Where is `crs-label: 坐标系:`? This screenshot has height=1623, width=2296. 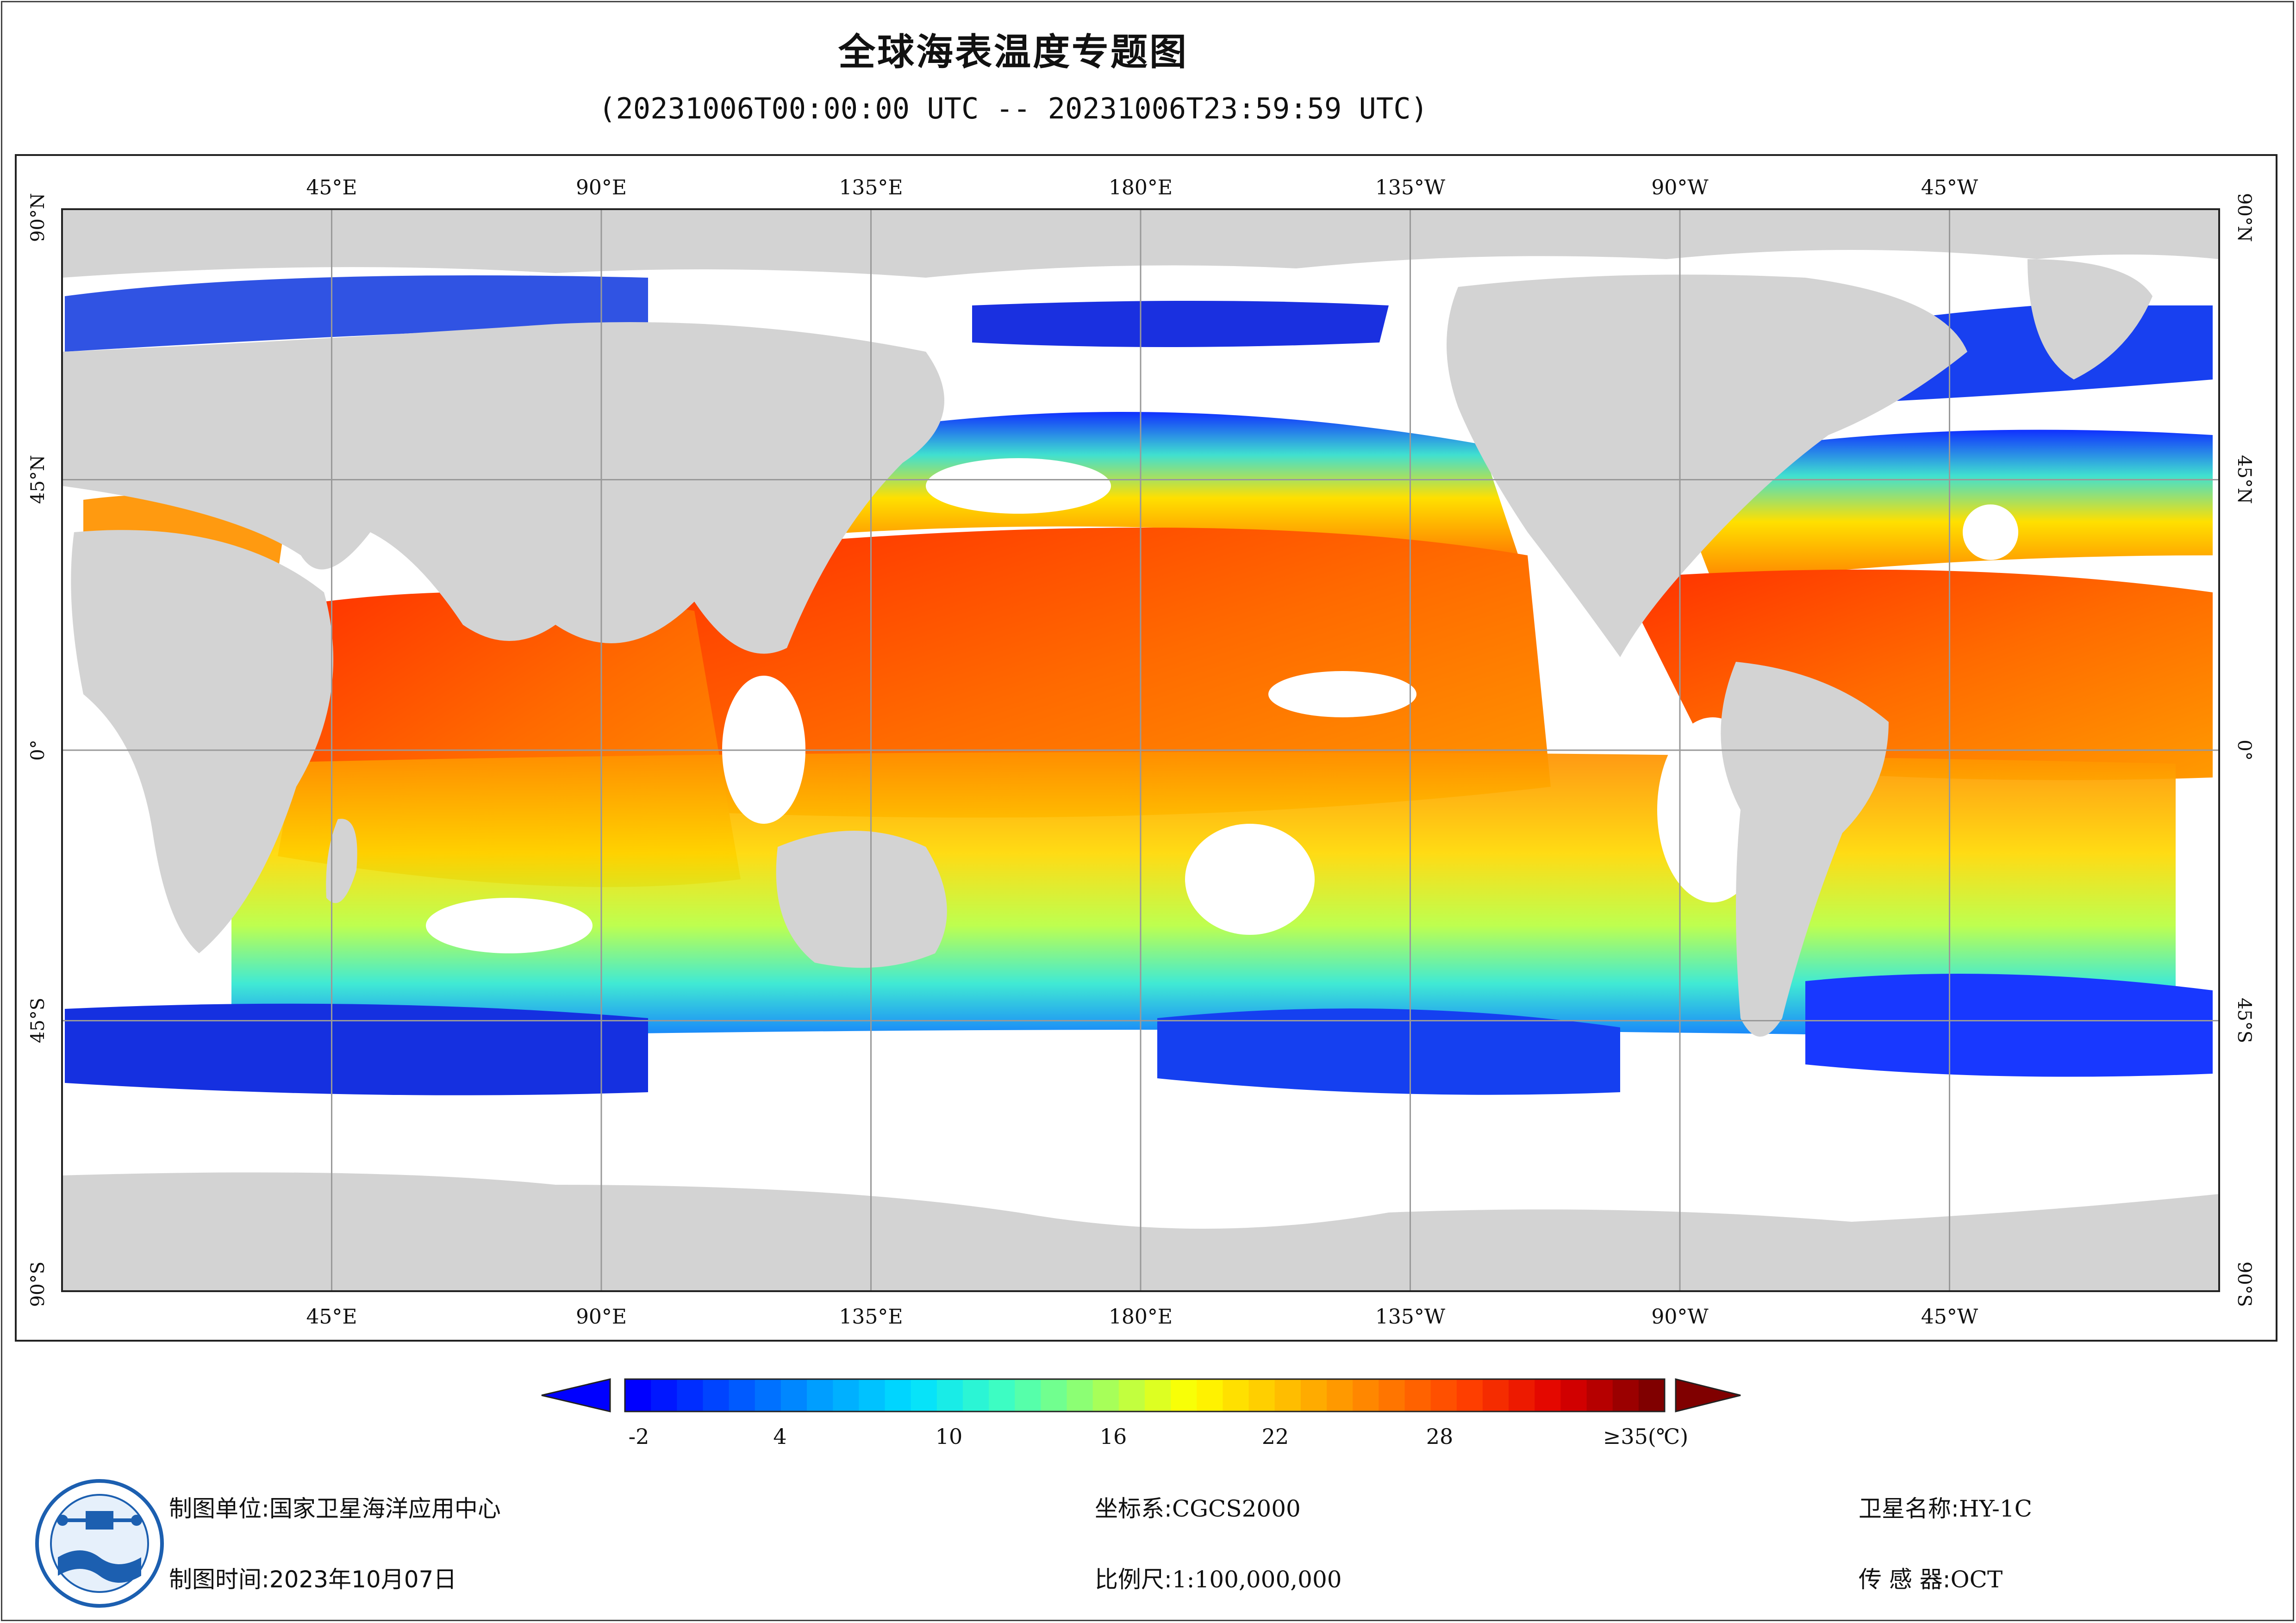 crs-label: 坐标系: is located at coordinates (1133, 1508).